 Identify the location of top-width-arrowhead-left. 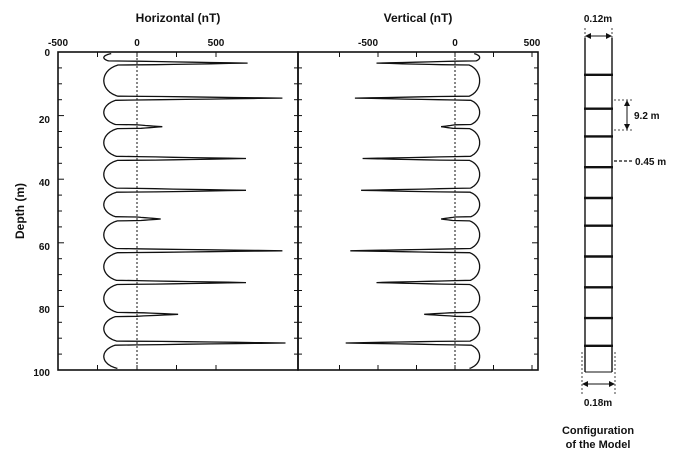
(588, 36).